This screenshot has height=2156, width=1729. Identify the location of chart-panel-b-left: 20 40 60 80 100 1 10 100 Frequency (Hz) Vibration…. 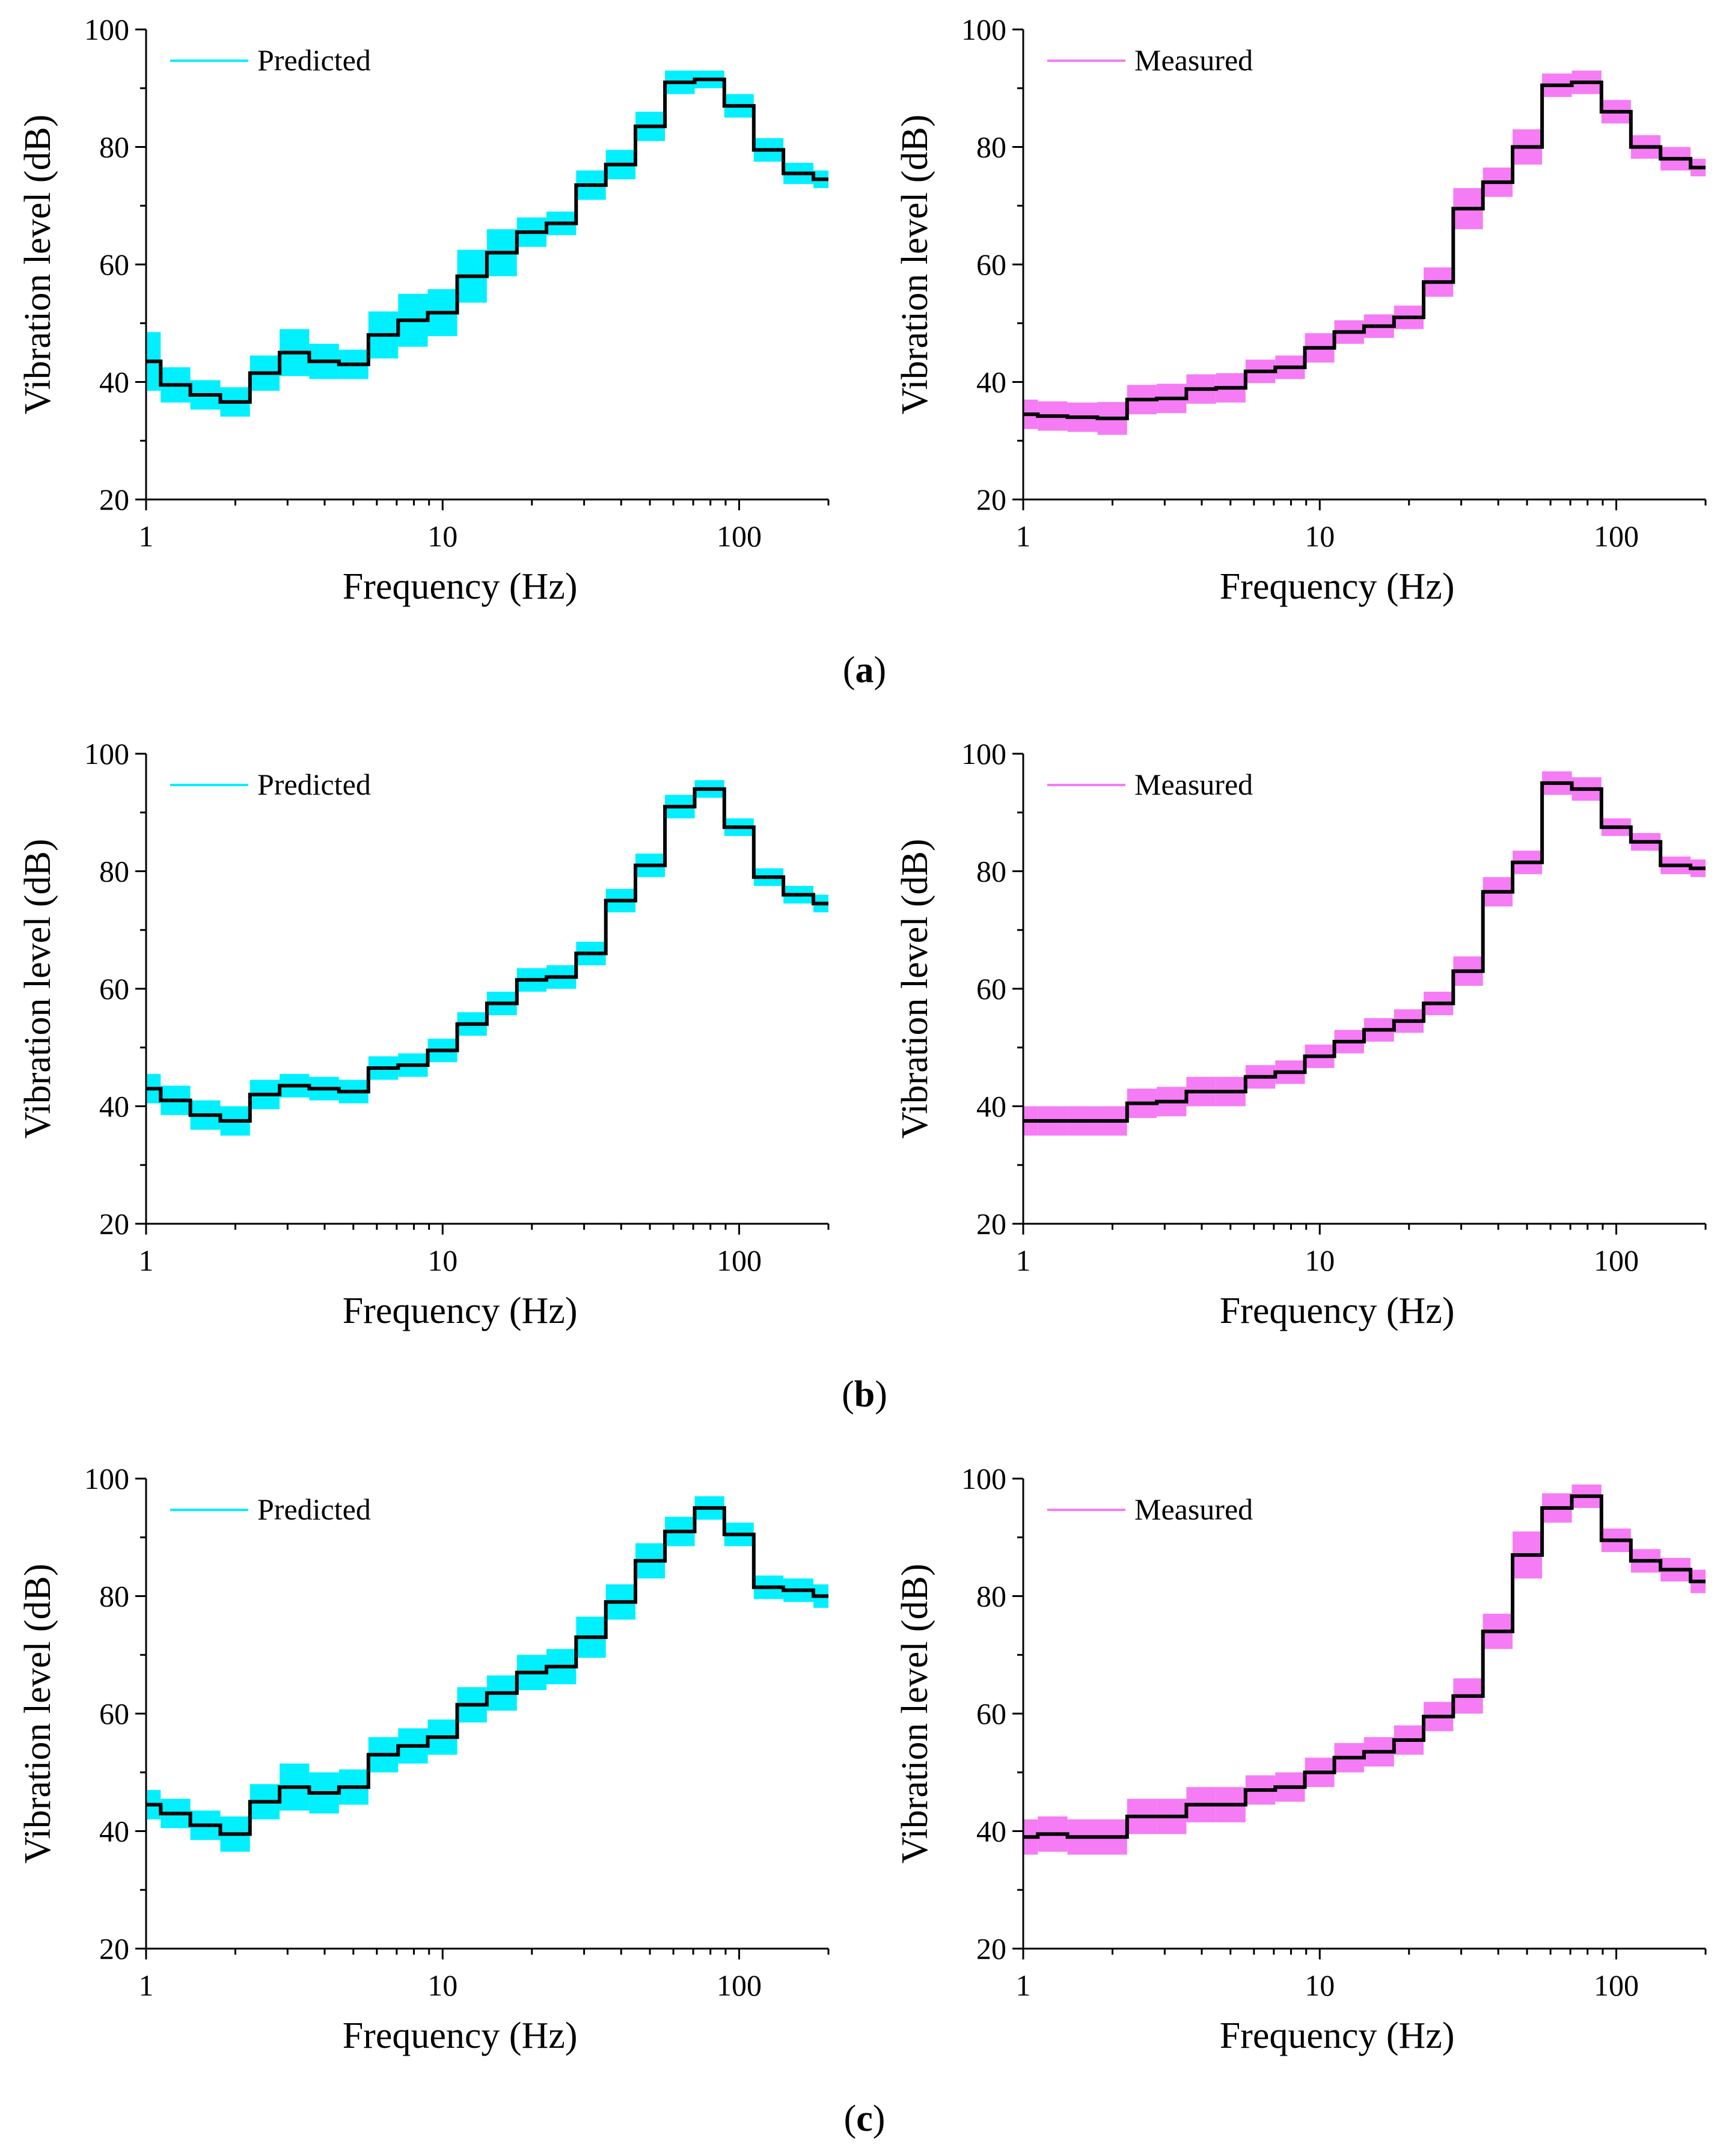
(423, 1034).